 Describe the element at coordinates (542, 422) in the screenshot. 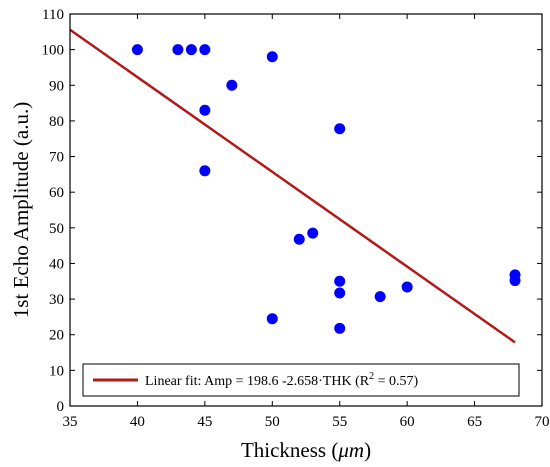

I see `x-tick-label: 70` at that location.